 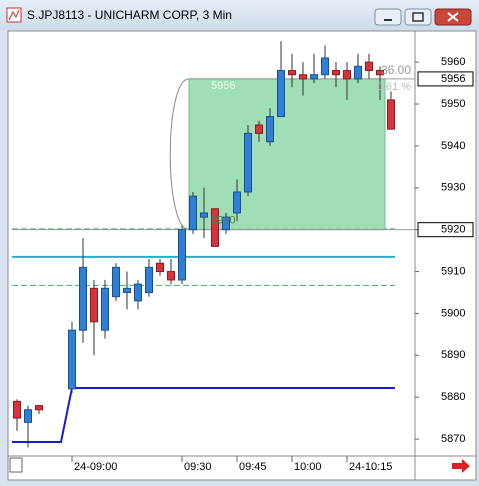 I want to click on y-tick-label: 5890, so click(x=453, y=355).